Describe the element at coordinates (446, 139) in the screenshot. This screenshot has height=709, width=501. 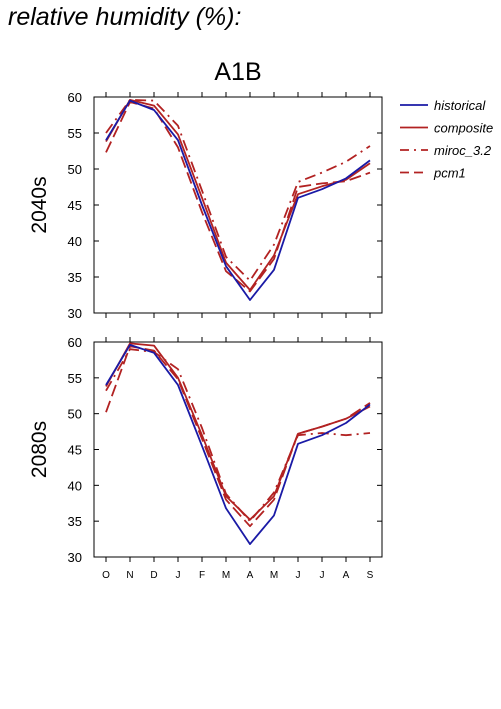
I see `legend: historical composite miroc_3.2 pcm1` at that location.